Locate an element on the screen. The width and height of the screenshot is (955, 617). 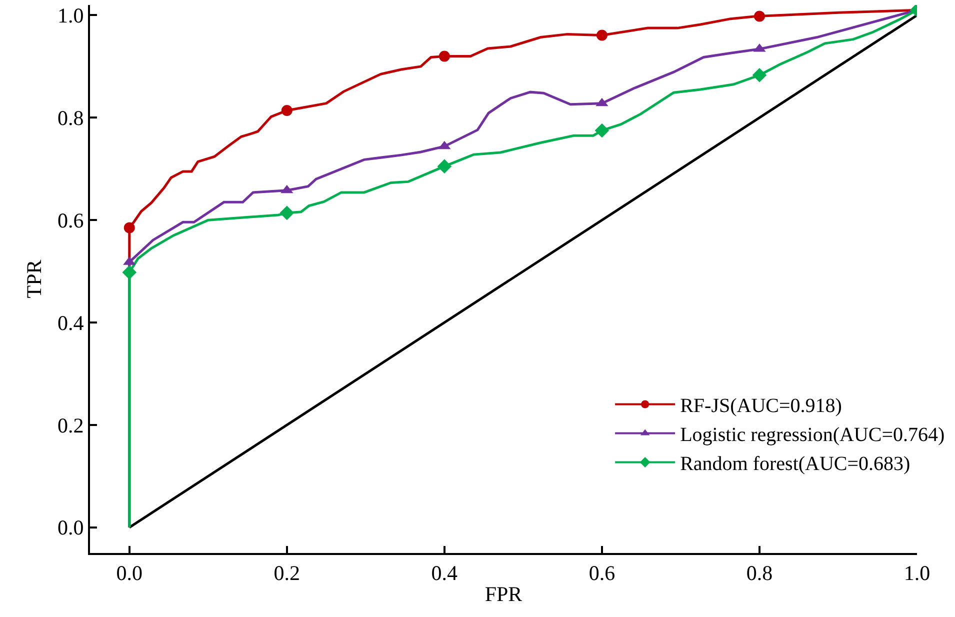
x-tick-label: 0.4 is located at coordinates (444, 573).